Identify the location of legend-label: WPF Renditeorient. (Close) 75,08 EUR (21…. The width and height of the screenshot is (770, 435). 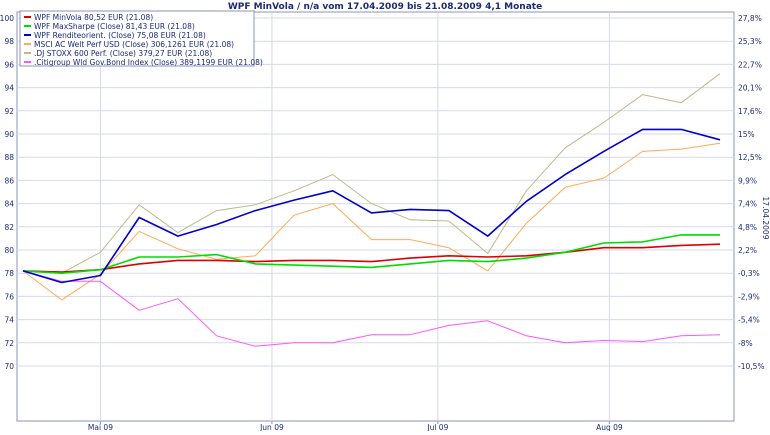
(120, 35).